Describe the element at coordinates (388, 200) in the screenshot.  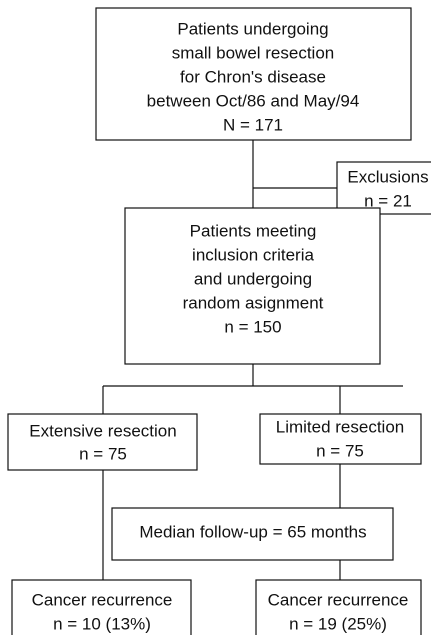
I see `node-label: n = 21` at that location.